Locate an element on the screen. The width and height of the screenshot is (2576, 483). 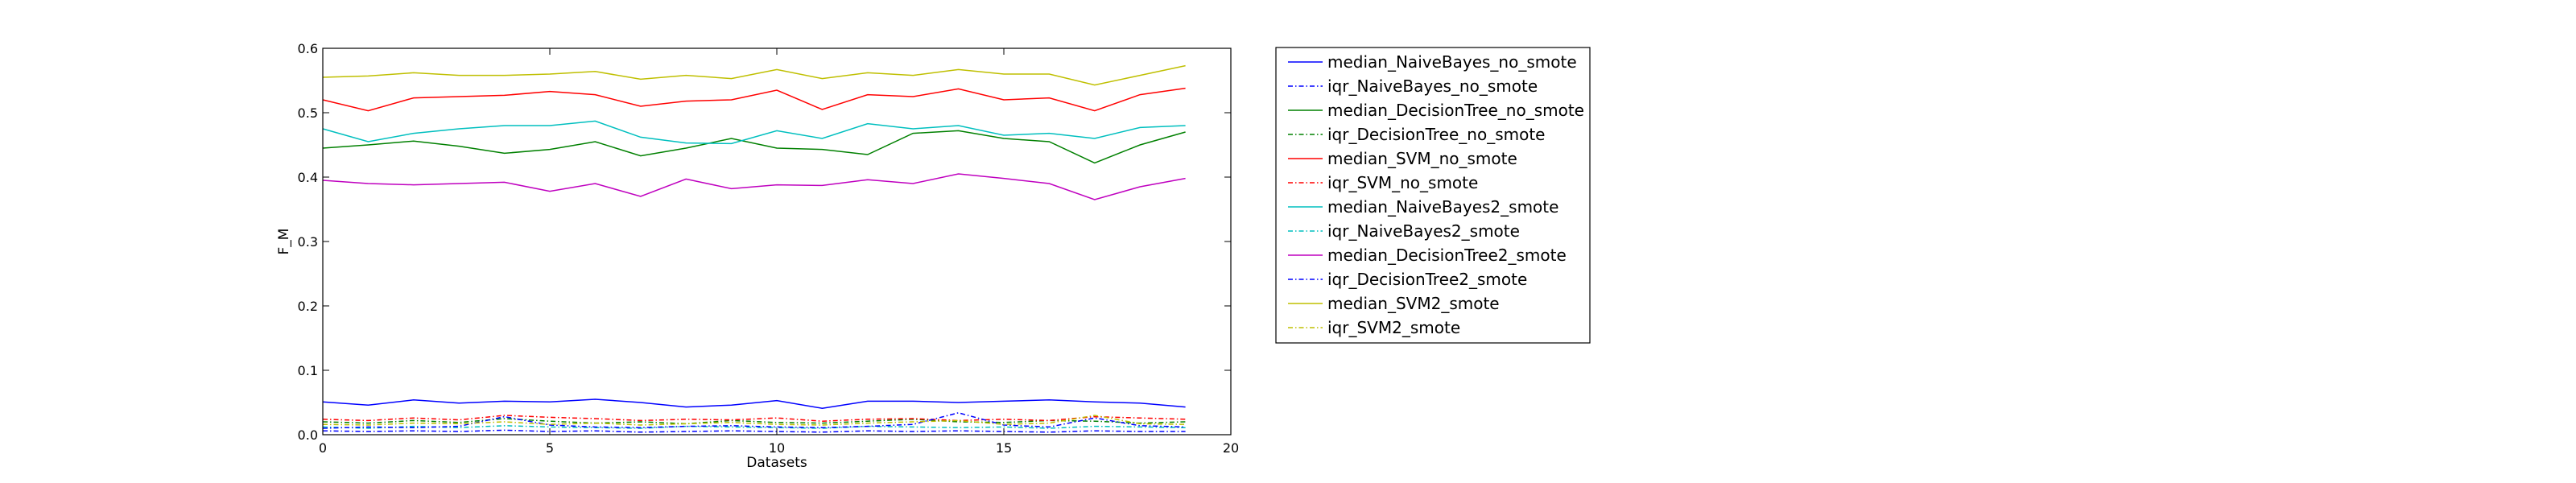
y-tick-label: 0.2 is located at coordinates (308, 306).